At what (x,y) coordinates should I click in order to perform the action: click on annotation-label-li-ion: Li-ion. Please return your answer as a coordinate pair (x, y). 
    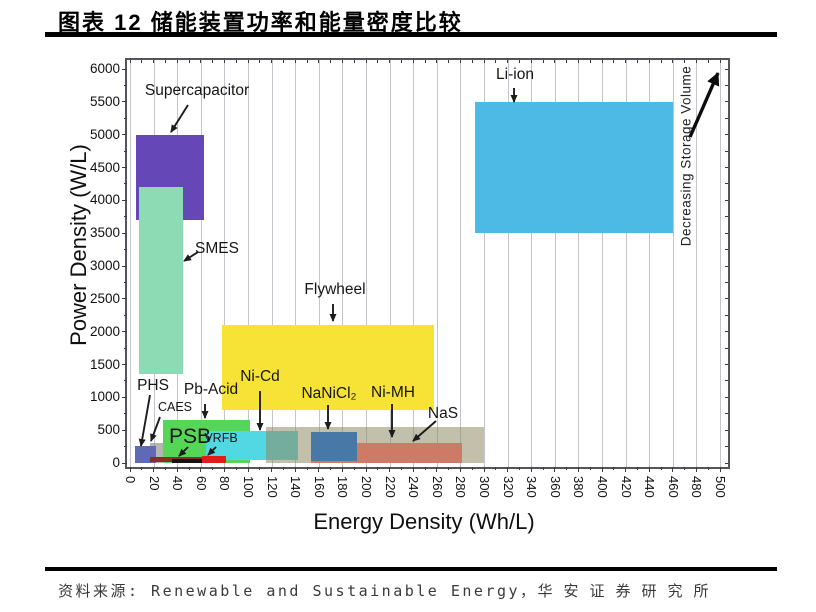
    Looking at the image, I should click on (515, 74).